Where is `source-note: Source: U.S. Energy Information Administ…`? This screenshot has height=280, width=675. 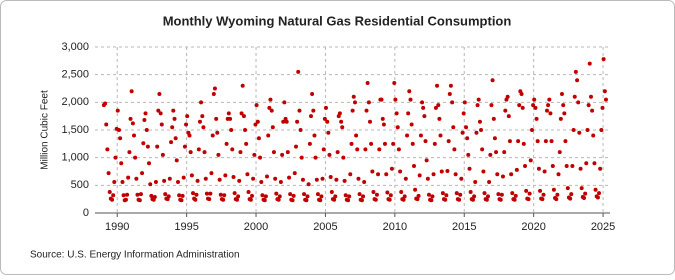 source-note: Source: U.S. Energy Information Administ… is located at coordinates (135, 255).